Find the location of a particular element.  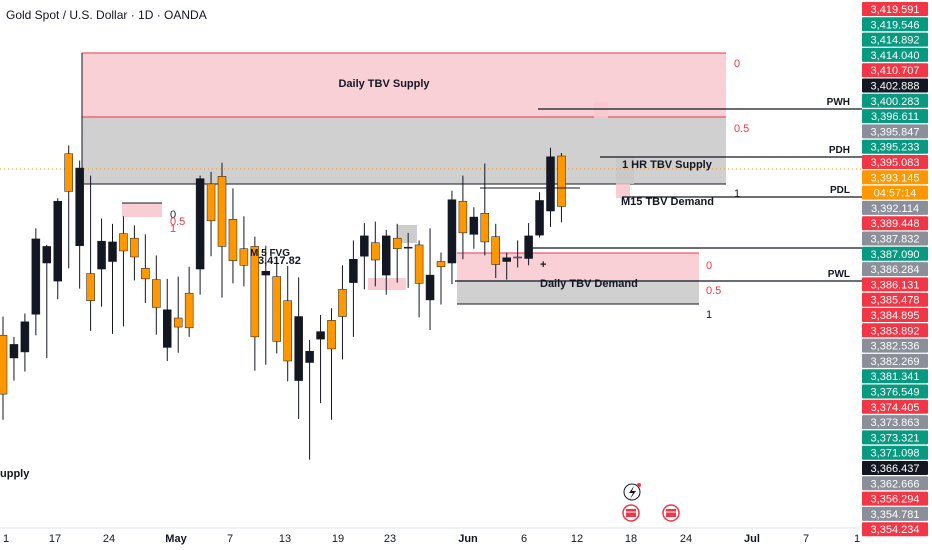

time-tick: 23 is located at coordinates (390, 539).